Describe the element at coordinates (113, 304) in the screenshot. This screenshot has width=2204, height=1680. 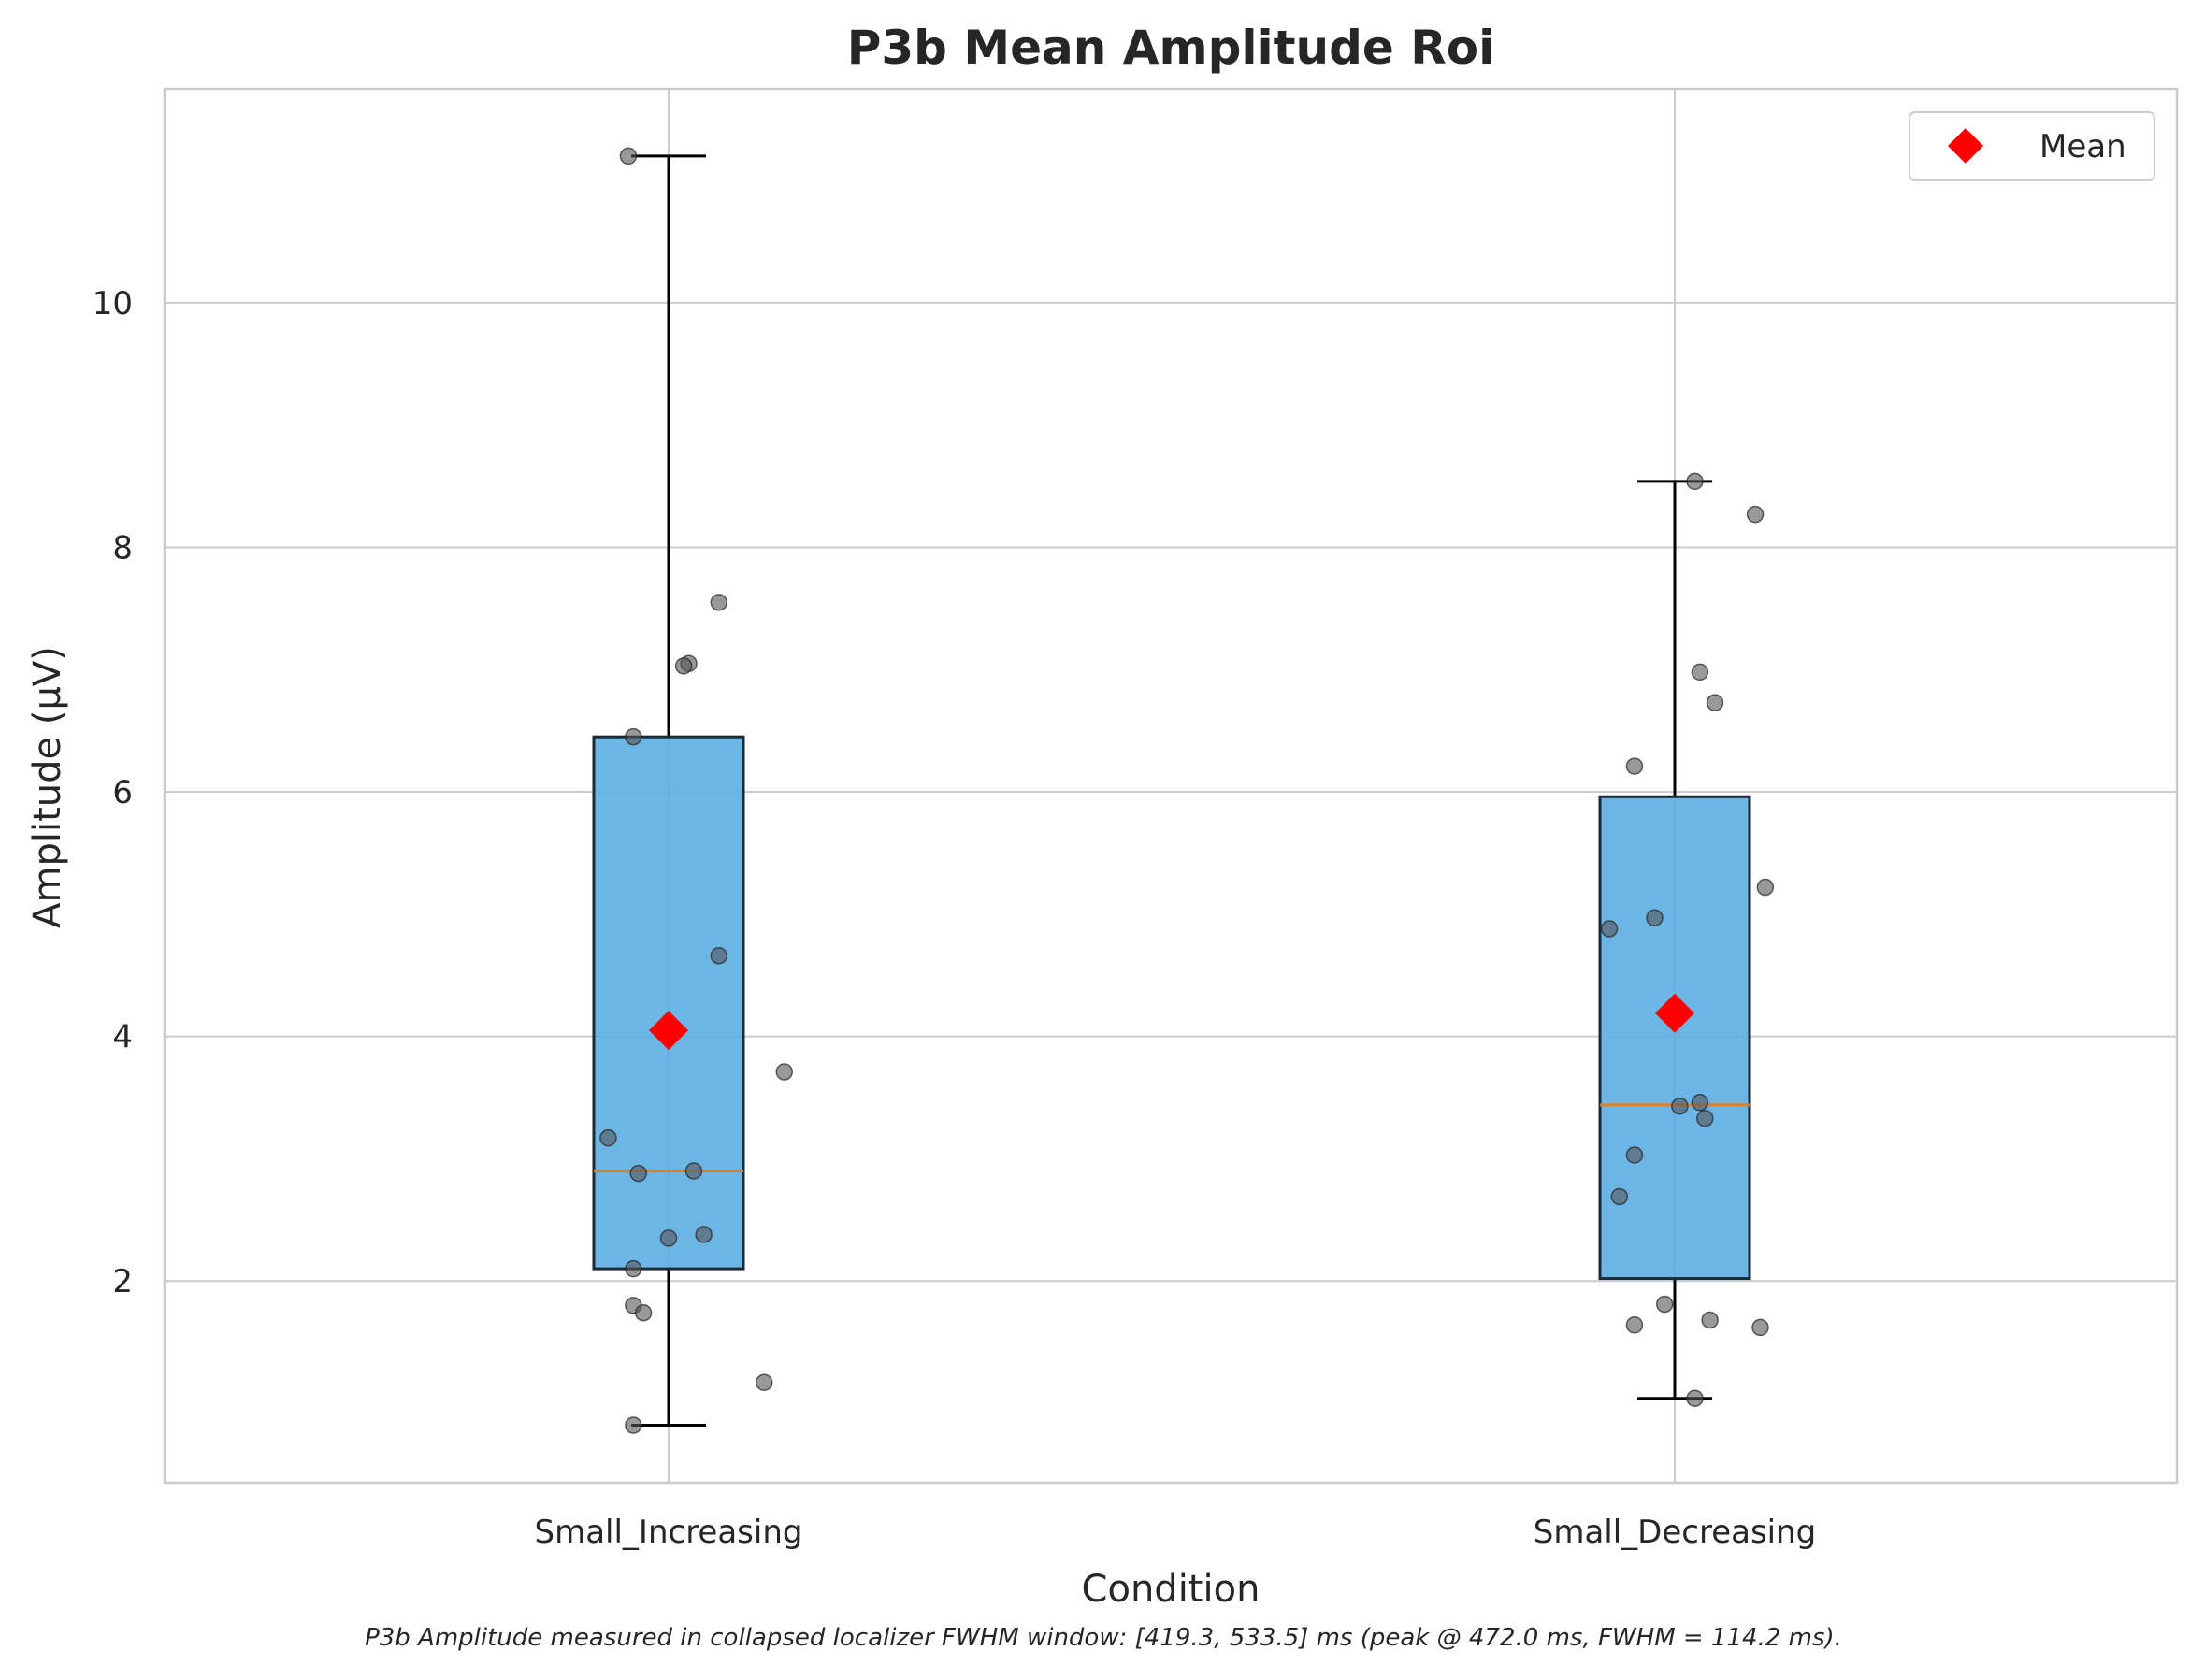
I see `y-tick-label: 10` at that location.